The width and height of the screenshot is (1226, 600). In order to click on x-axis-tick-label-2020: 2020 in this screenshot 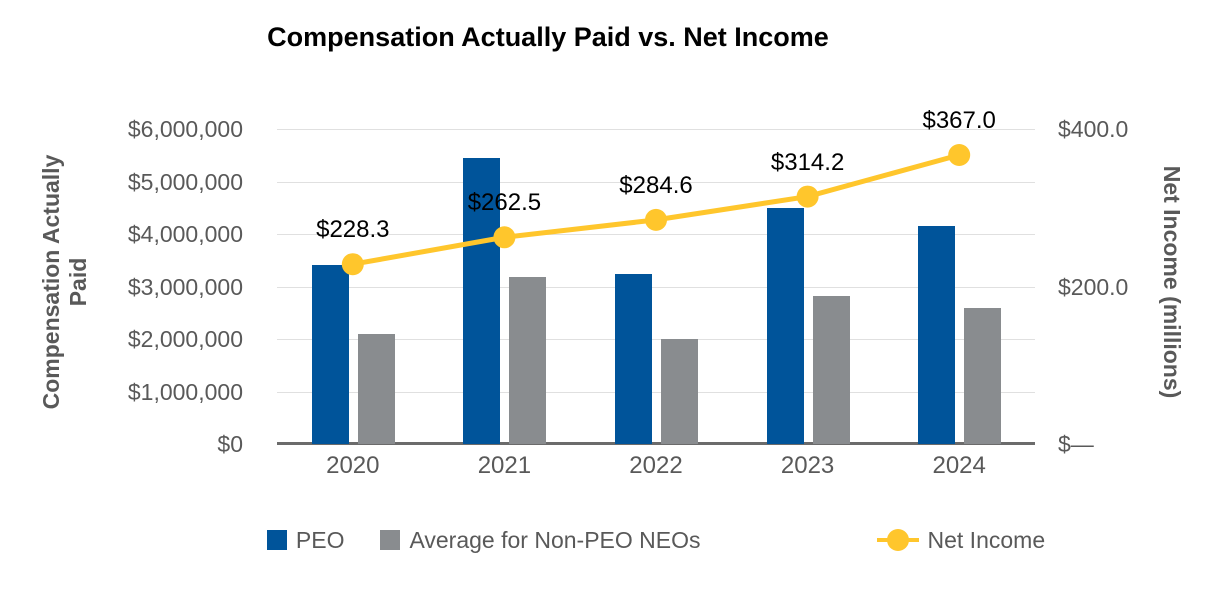, I will do `click(353, 465)`.